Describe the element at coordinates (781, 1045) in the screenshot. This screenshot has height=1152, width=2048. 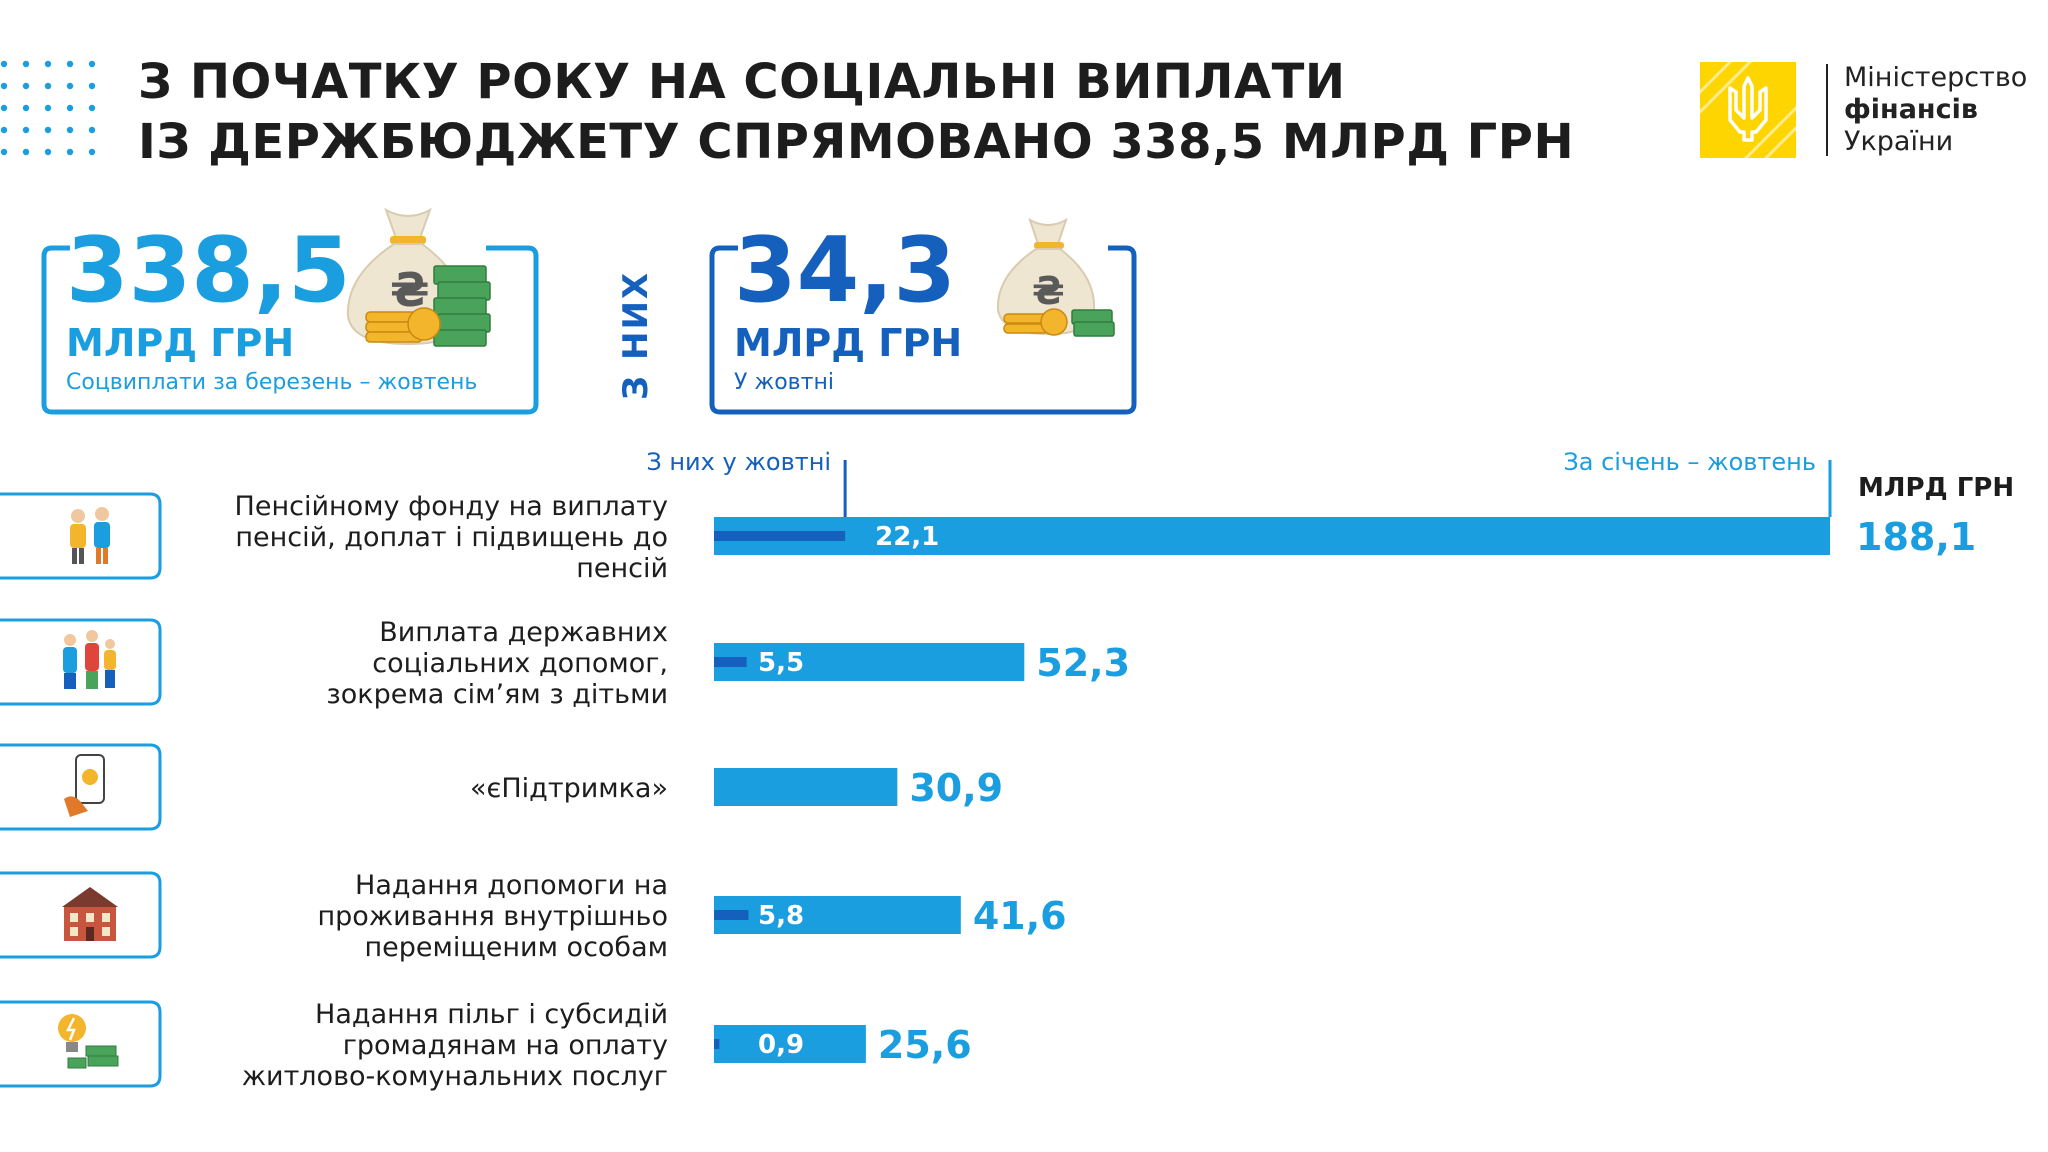
I see `bar-october-value-label: 0,9` at that location.